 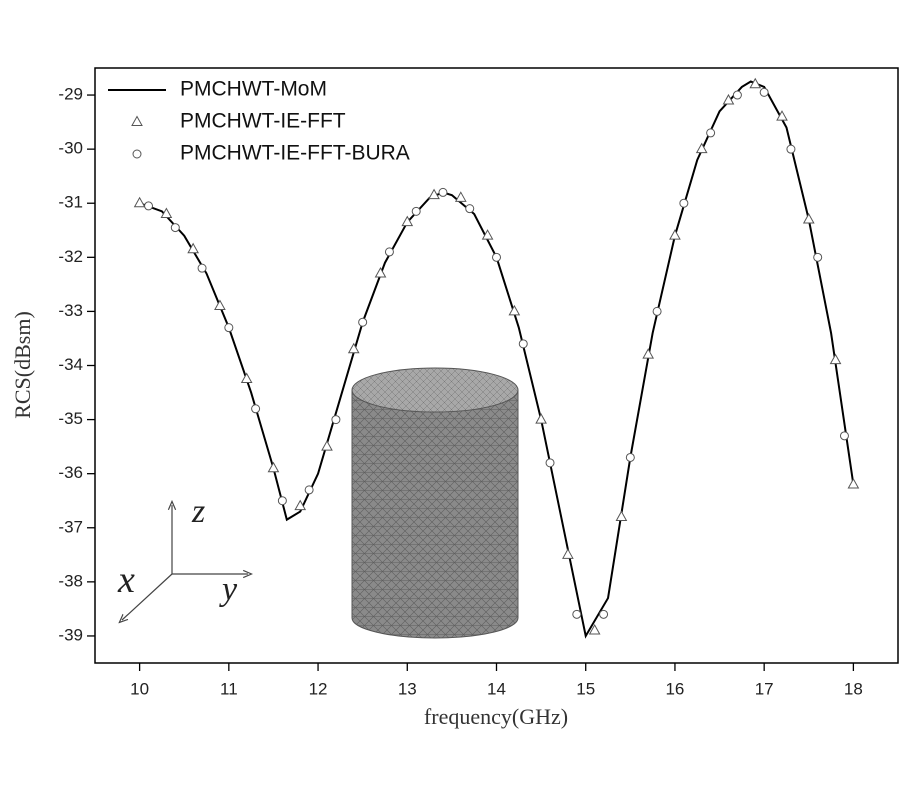 What do you see at coordinates (22, 365) in the screenshot?
I see `y-axis-label: RCS(dBsm)` at bounding box center [22, 365].